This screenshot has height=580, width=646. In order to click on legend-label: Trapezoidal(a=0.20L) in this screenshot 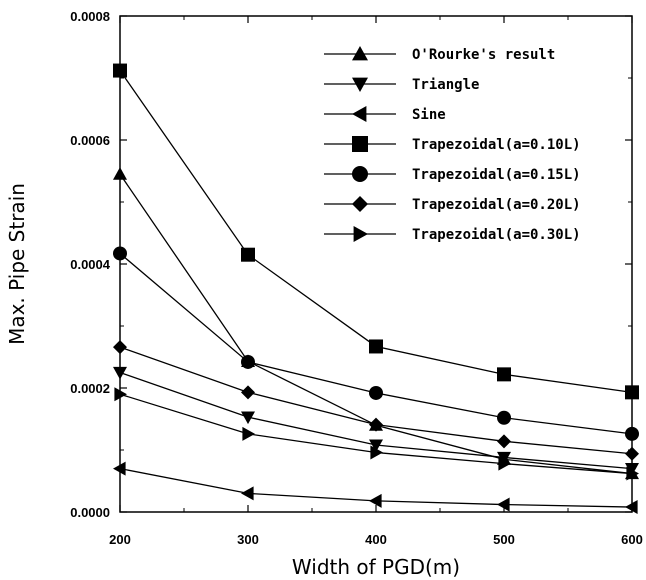, I will do `click(496, 205)`.